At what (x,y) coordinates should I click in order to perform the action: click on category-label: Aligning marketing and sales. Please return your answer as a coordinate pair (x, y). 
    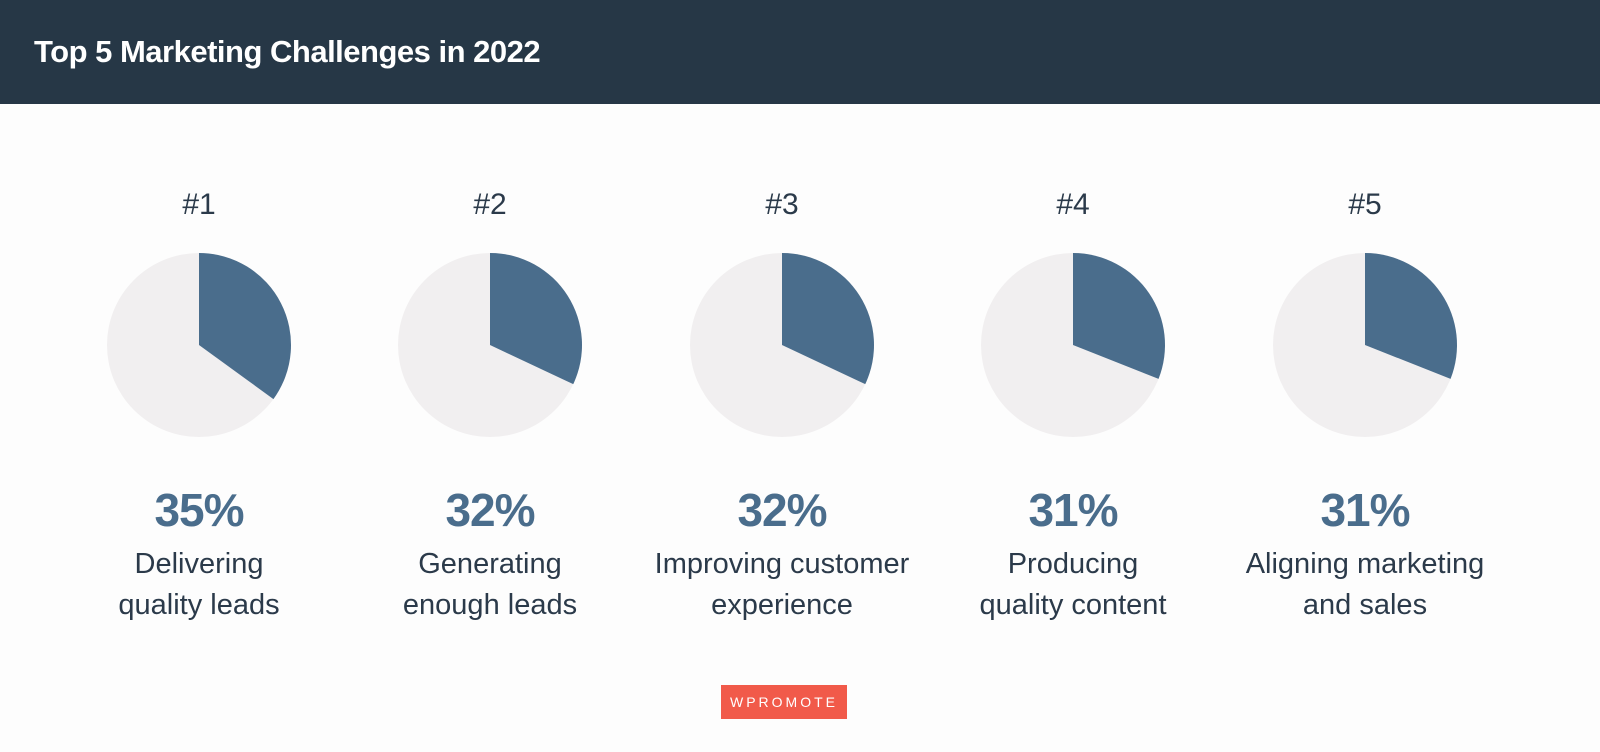
    Looking at the image, I should click on (1365, 584).